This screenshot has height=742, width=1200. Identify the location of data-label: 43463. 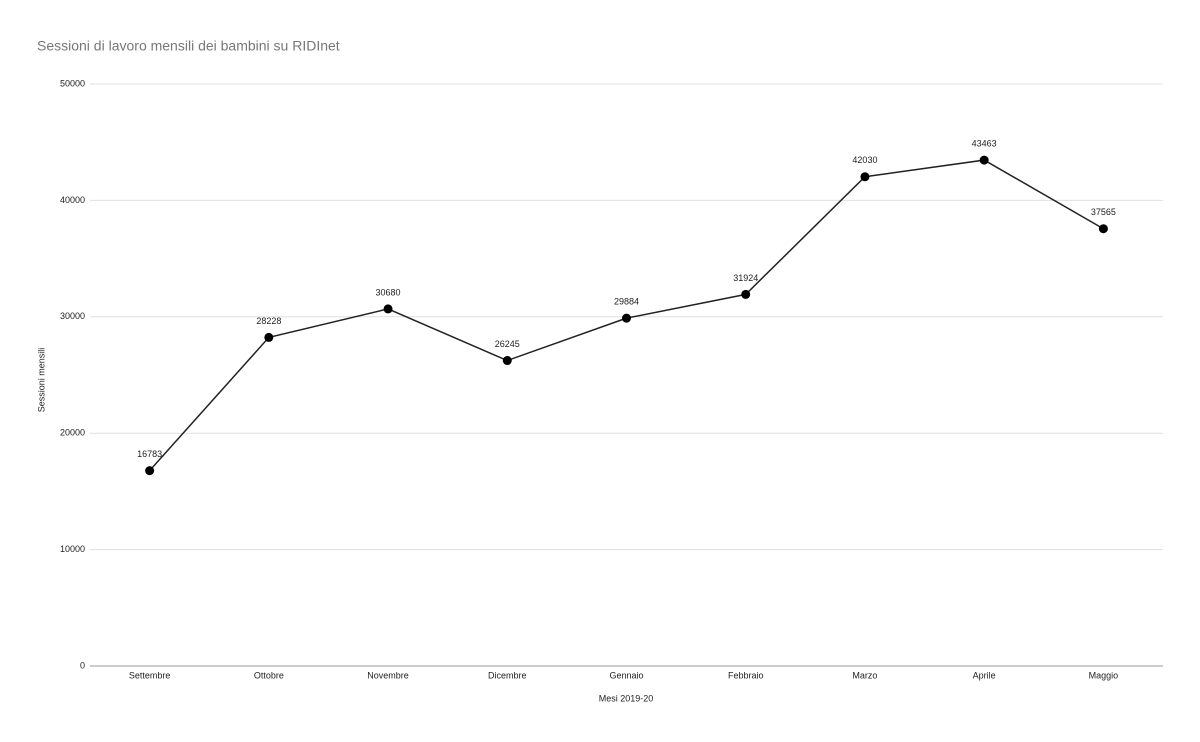
(984, 143).